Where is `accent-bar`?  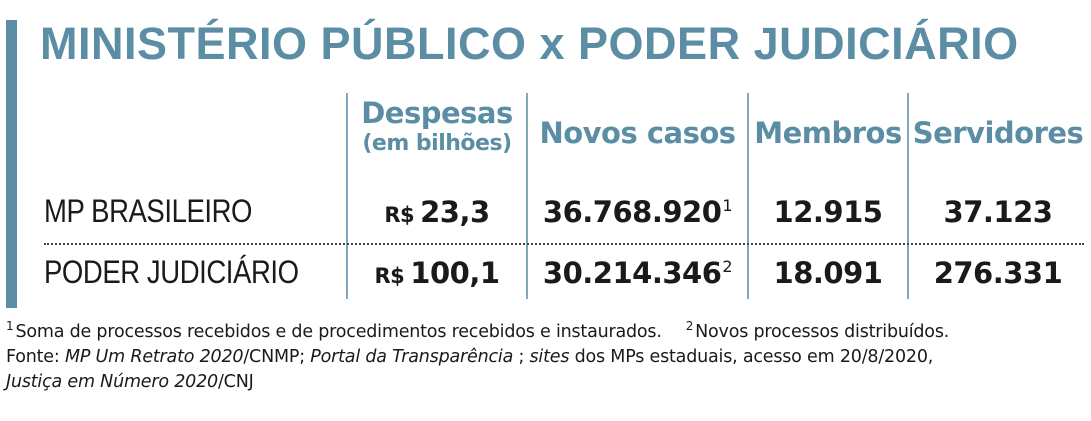
accent-bar is located at coordinates (11, 164).